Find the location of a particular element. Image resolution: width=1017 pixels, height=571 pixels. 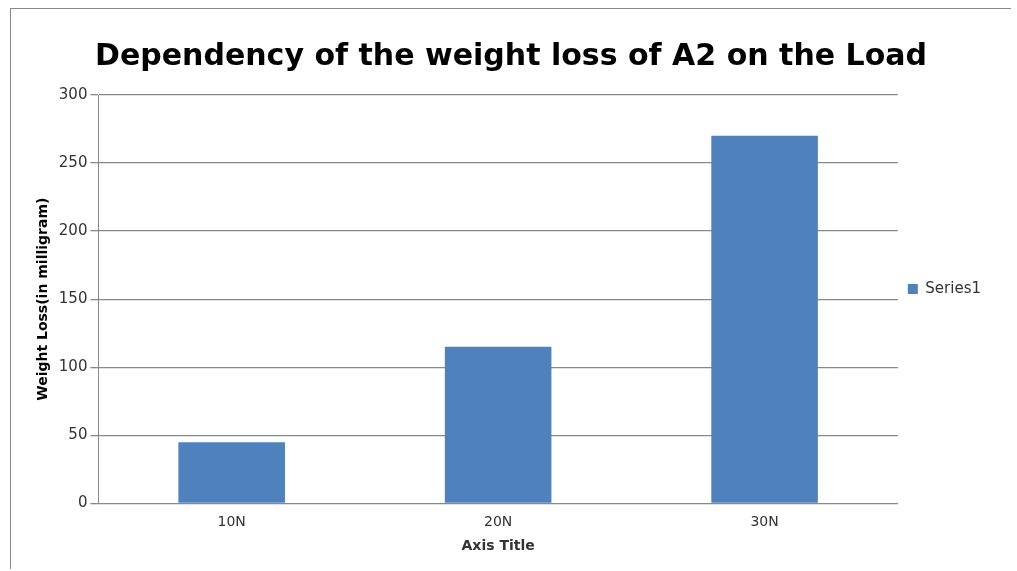

y-tick-label: 150 is located at coordinates (73, 298).